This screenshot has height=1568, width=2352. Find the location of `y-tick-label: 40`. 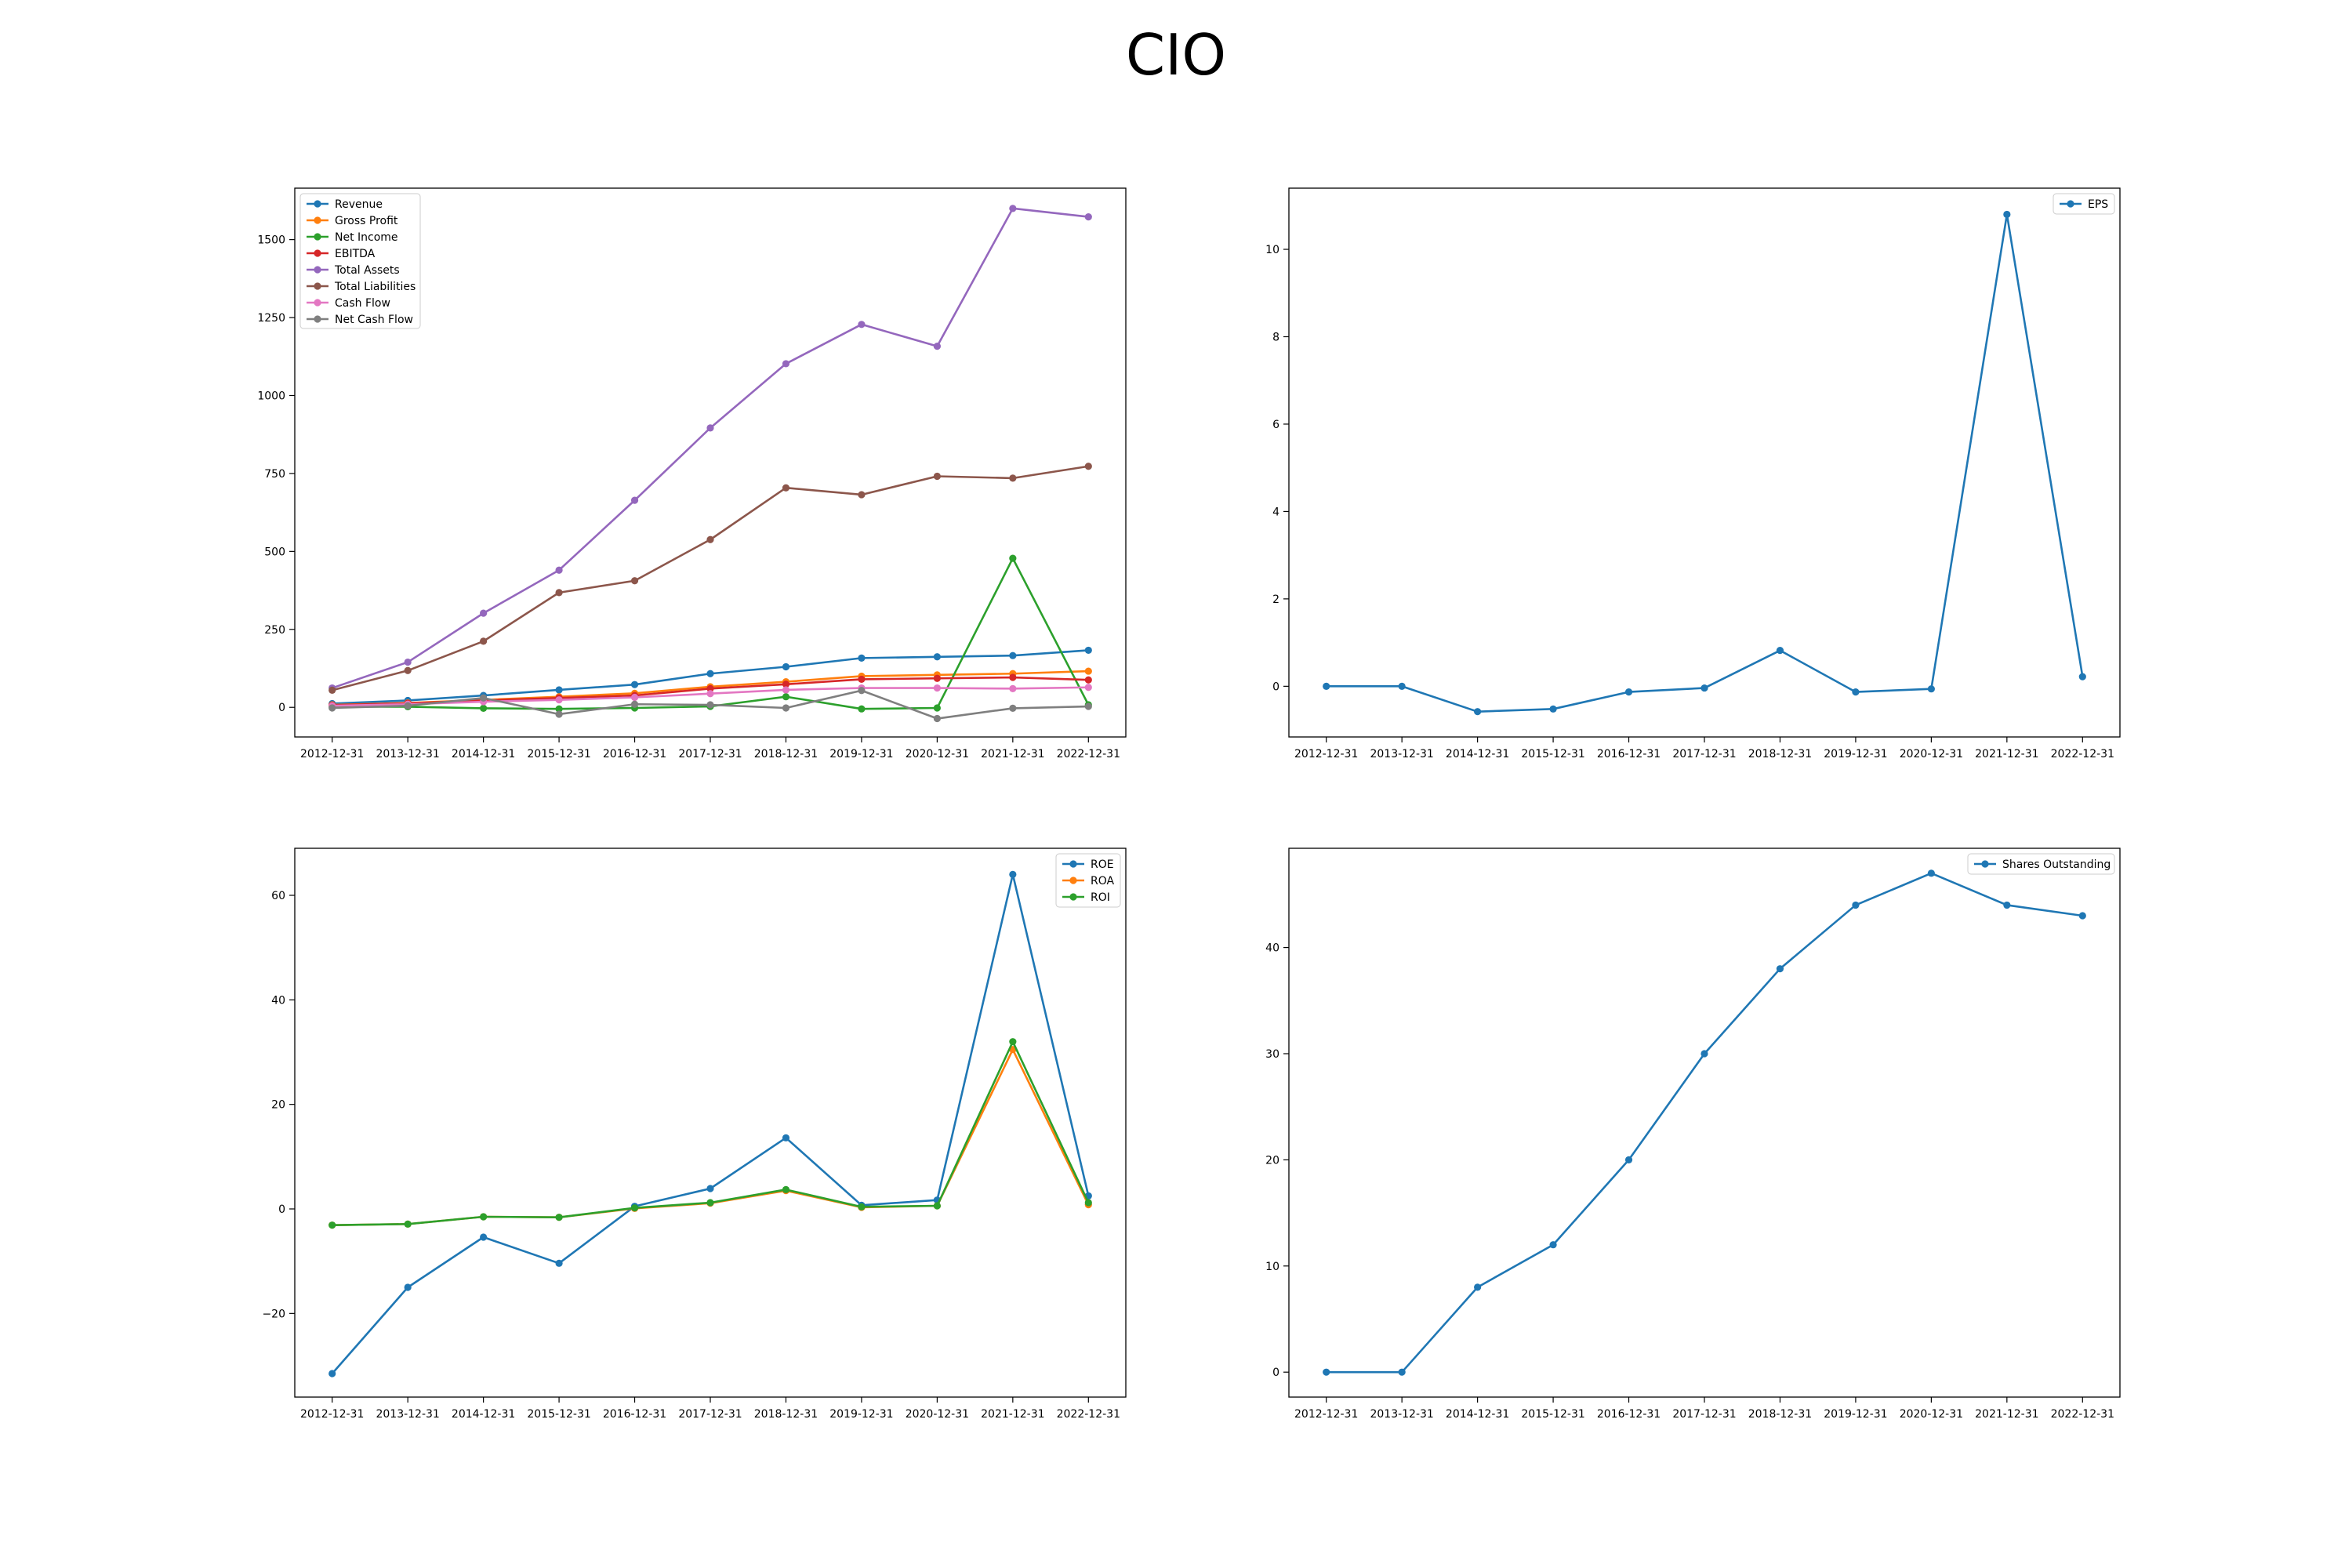

y-tick-label: 40 is located at coordinates (1272, 948).